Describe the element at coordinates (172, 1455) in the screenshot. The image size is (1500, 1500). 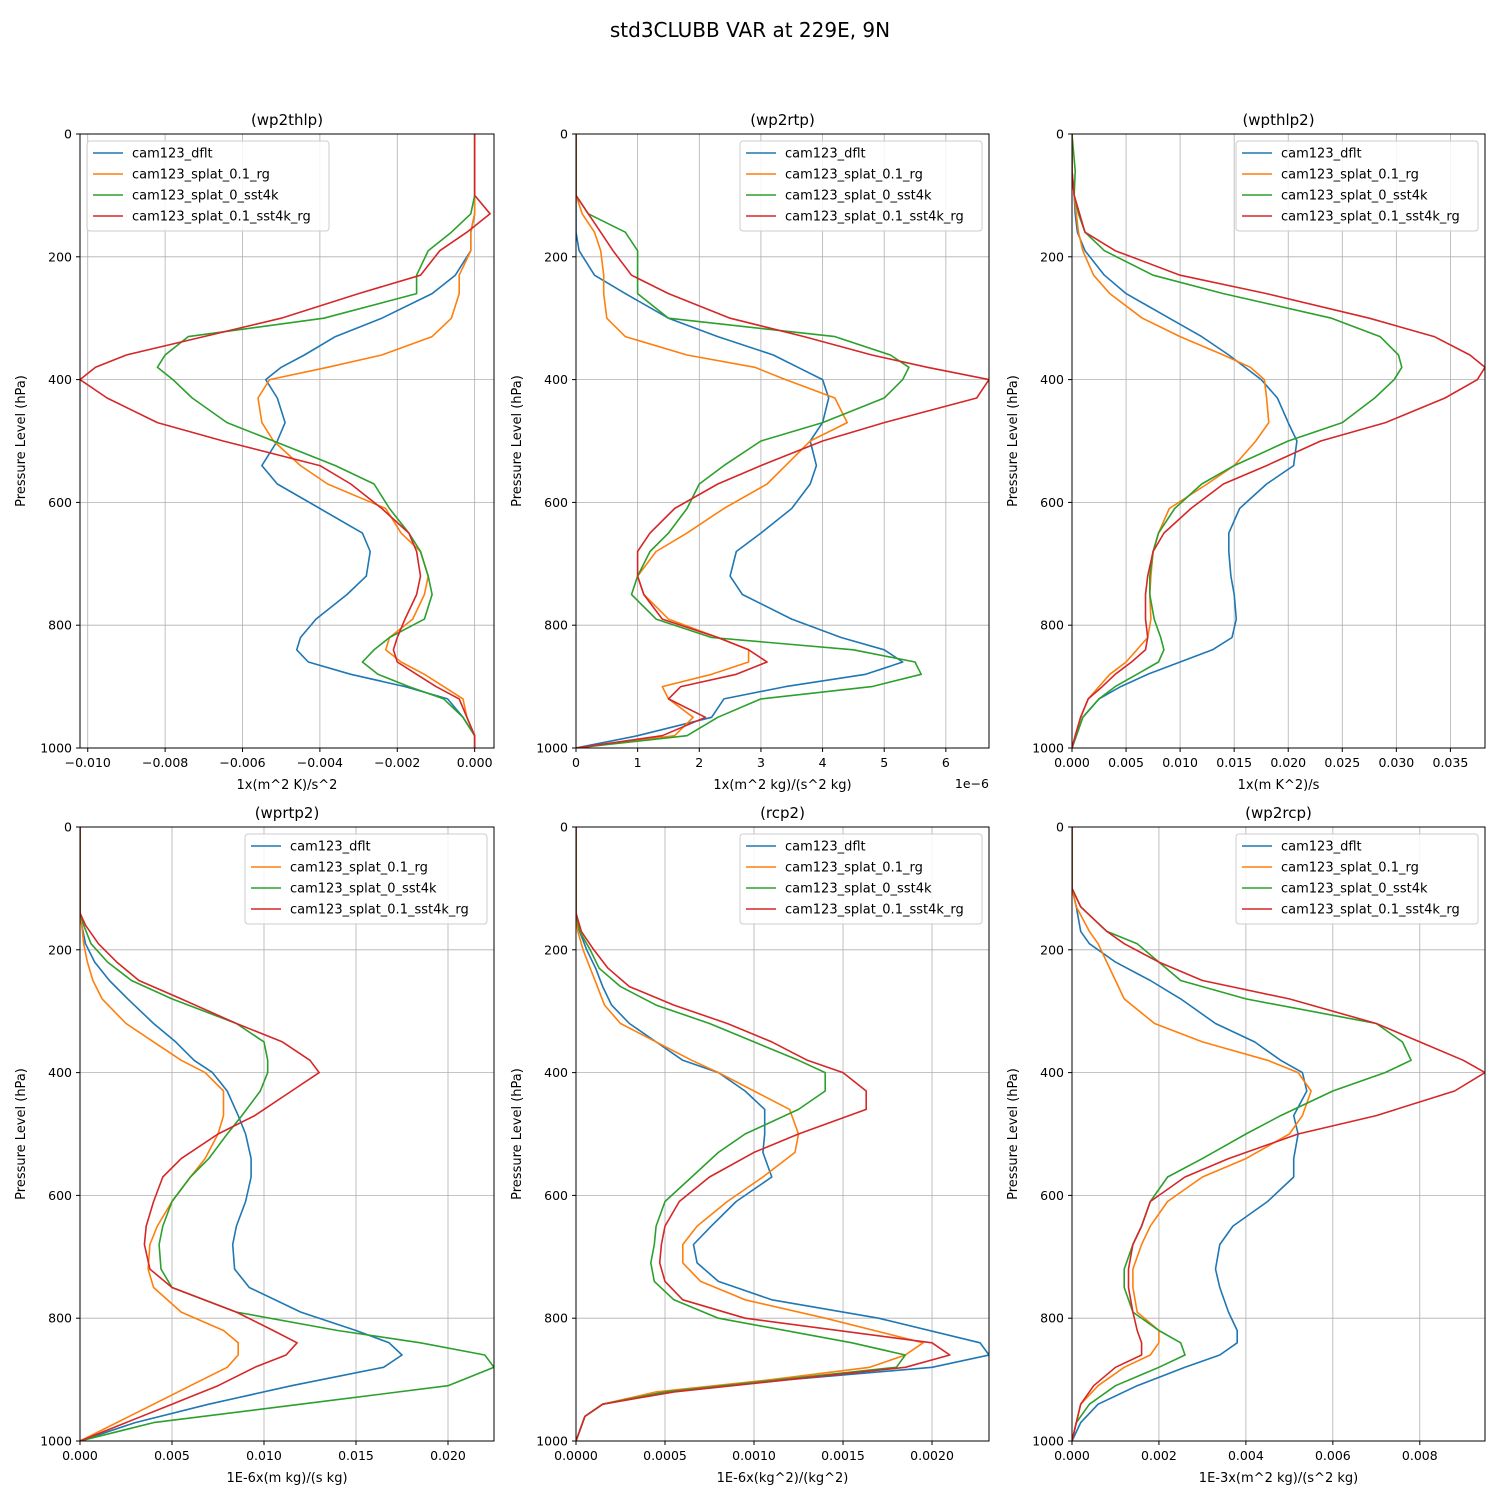
I see `x-tick-label: 0.005` at that location.